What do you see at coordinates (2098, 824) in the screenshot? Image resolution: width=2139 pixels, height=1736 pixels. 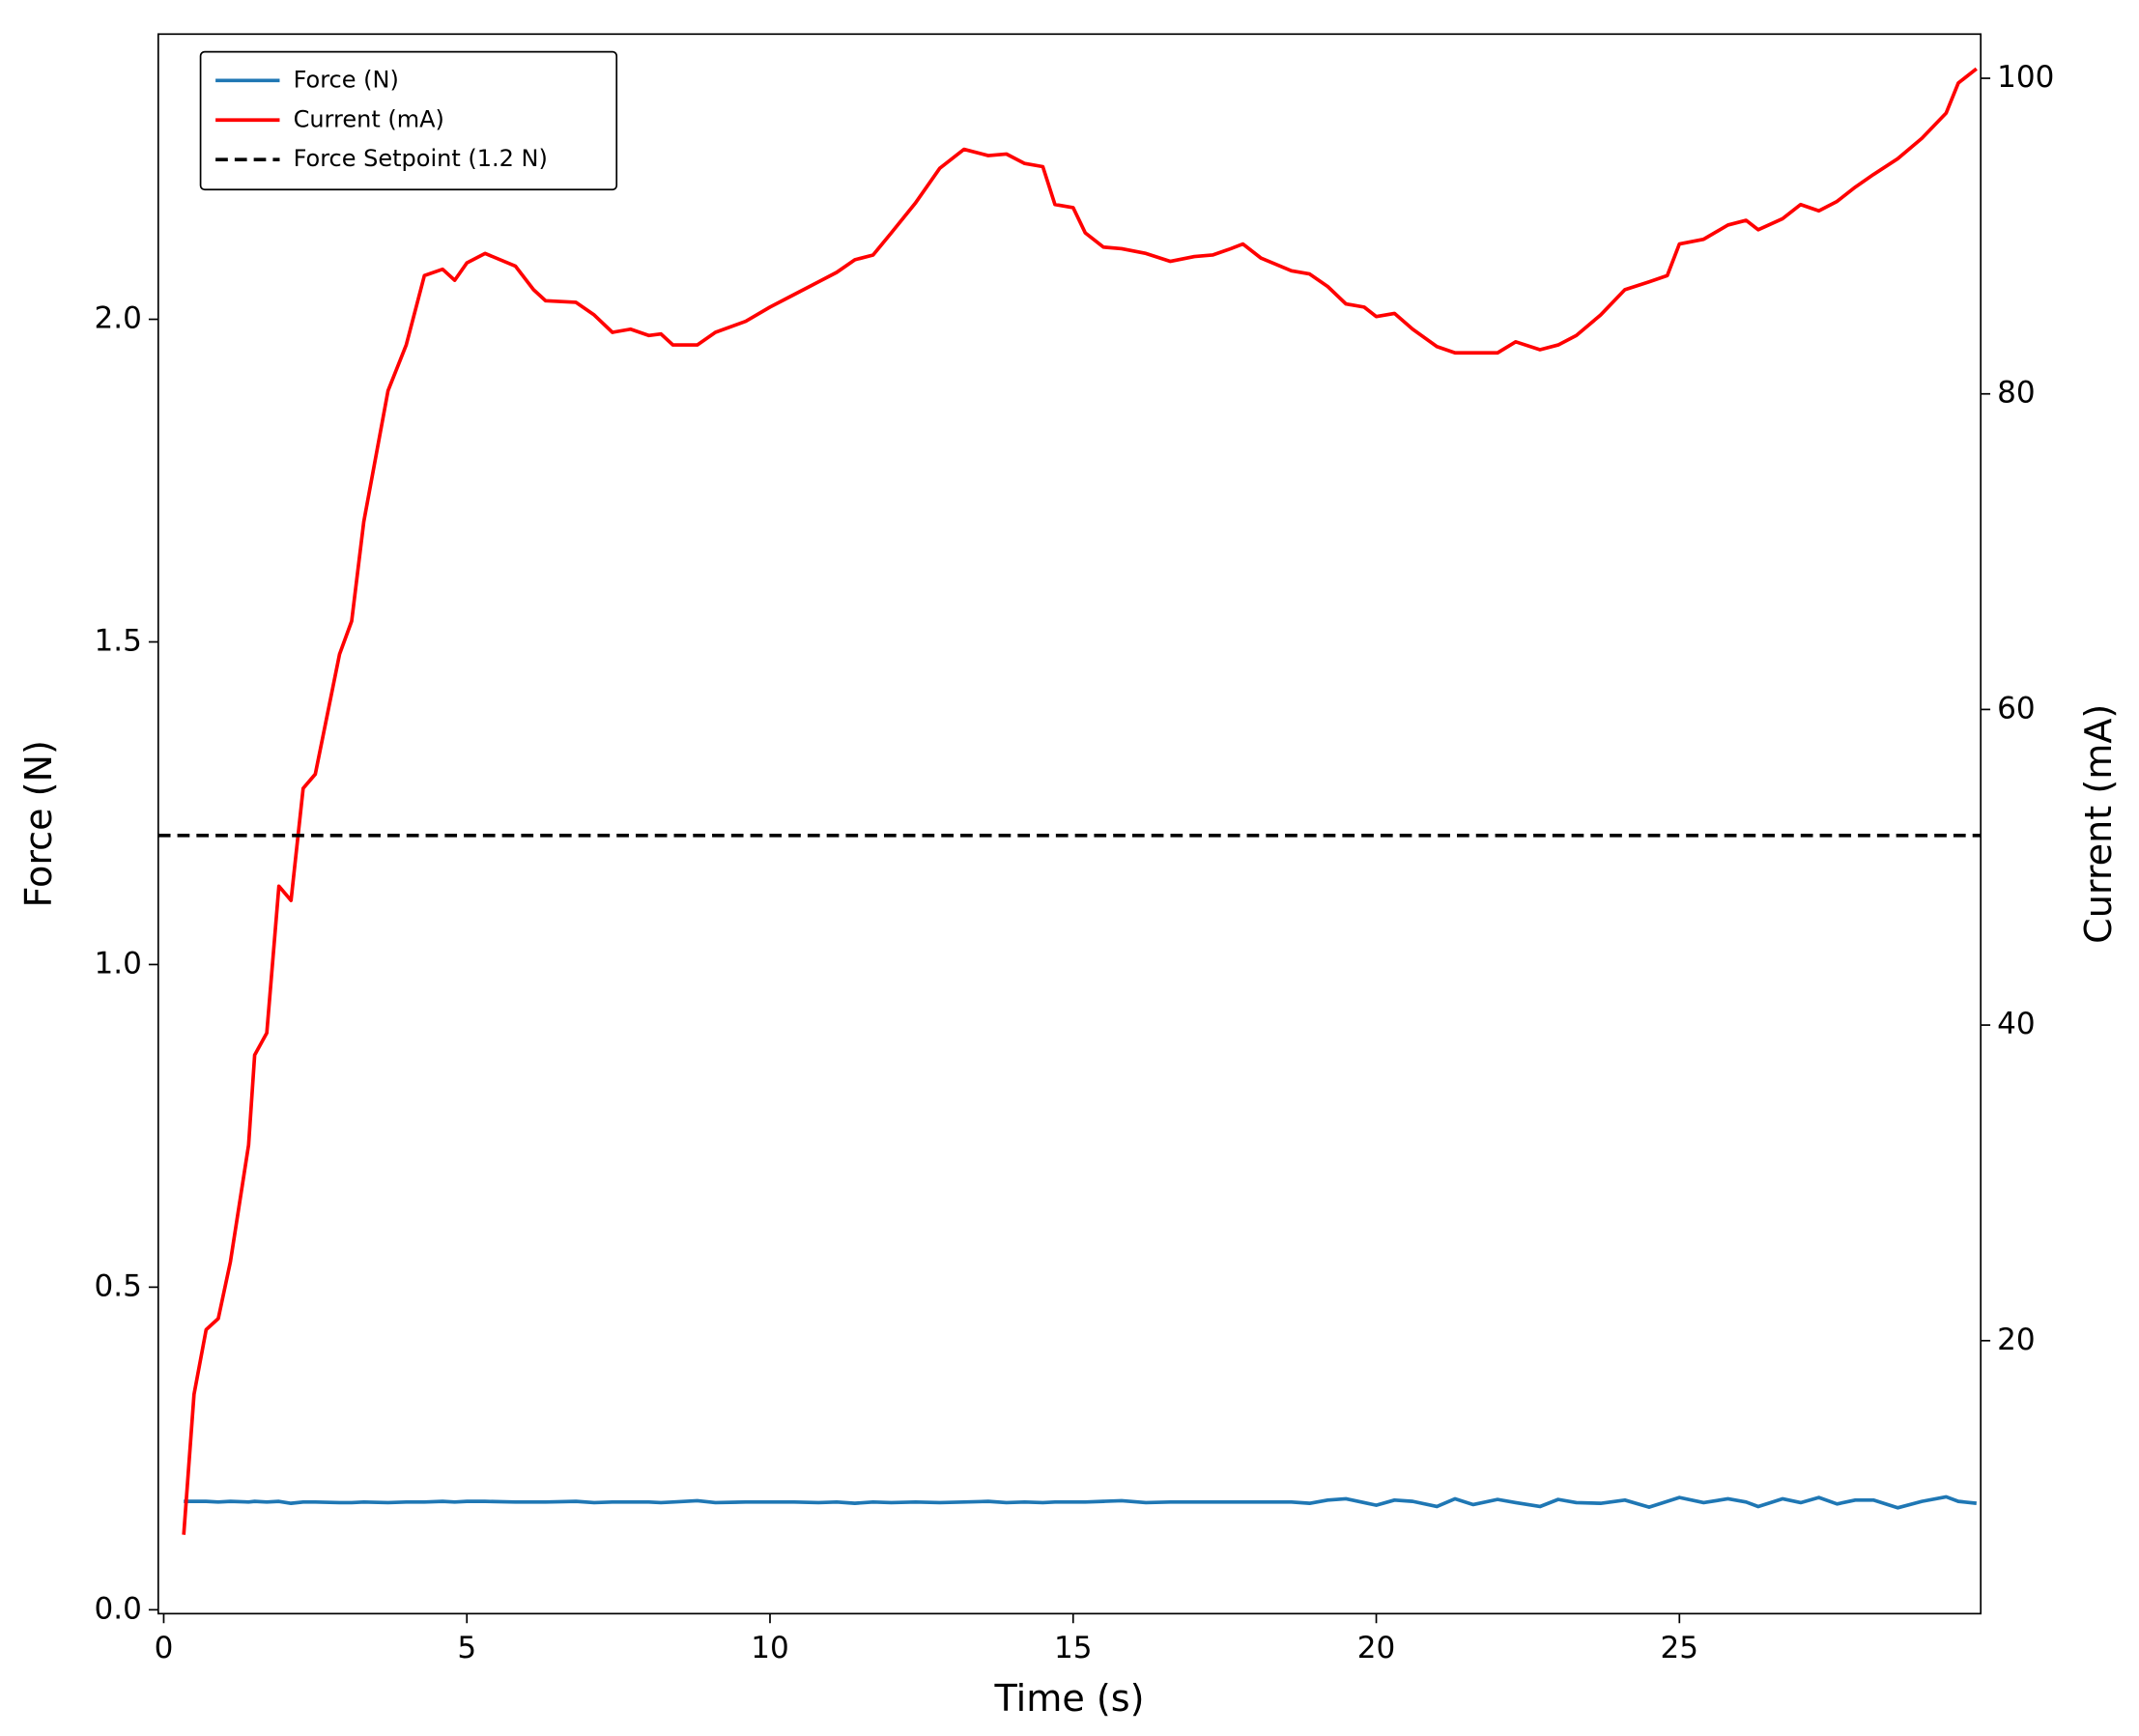 I see `y2-axis-label: Current (mA)` at bounding box center [2098, 824].